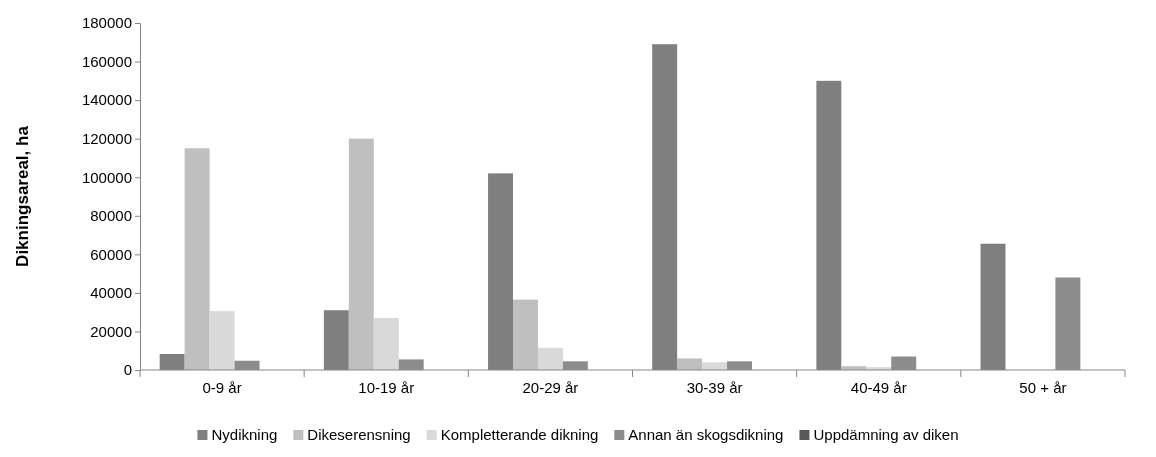  What do you see at coordinates (106, 100) in the screenshot?
I see `y-tick-label: 140000` at bounding box center [106, 100].